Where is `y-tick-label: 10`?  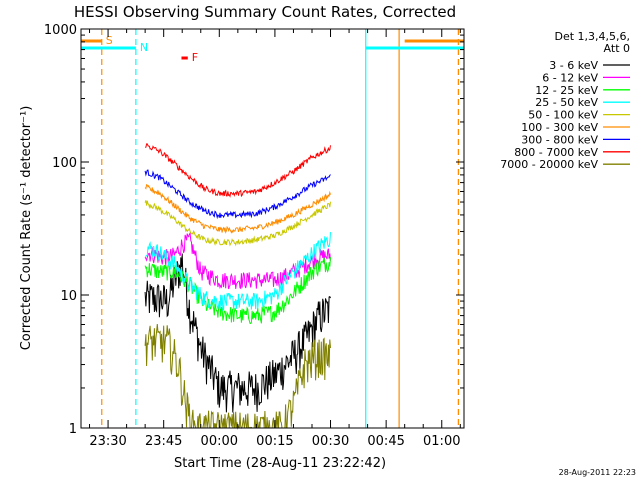
y-tick-label: 10 is located at coordinates (68, 296).